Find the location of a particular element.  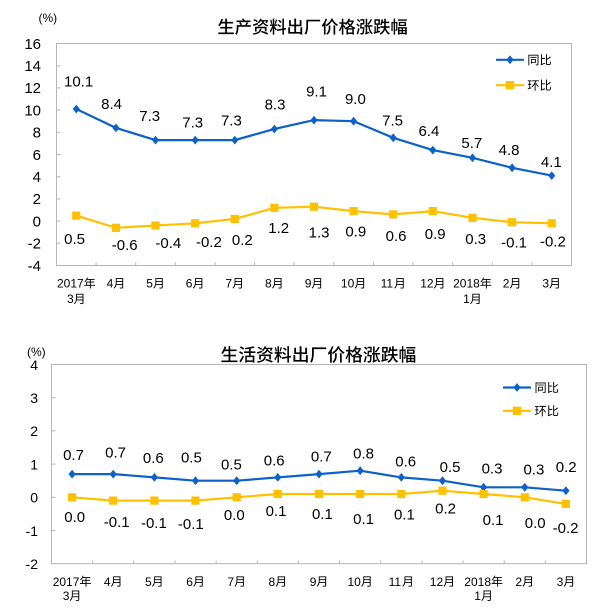

svg-text: 16 is located at coordinates (32, 44).